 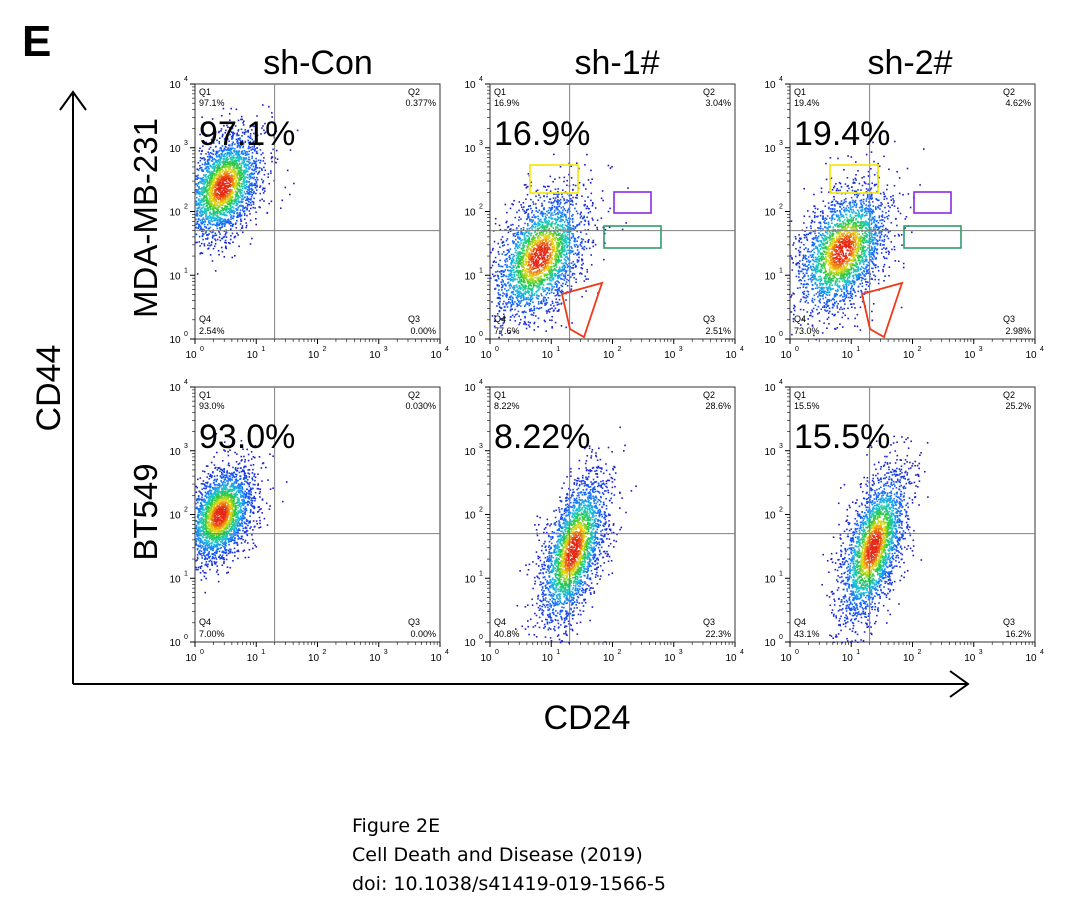 What do you see at coordinates (959, 684) in the screenshot?
I see `x-axis-arrowhead` at bounding box center [959, 684].